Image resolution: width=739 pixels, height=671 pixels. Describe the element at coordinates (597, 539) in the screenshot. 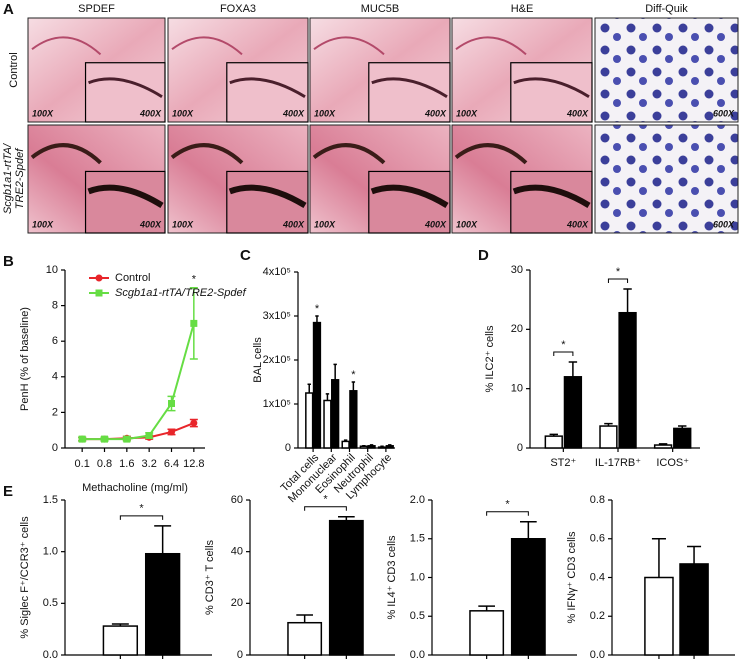

I see `y-tick-label: 0.6` at that location.